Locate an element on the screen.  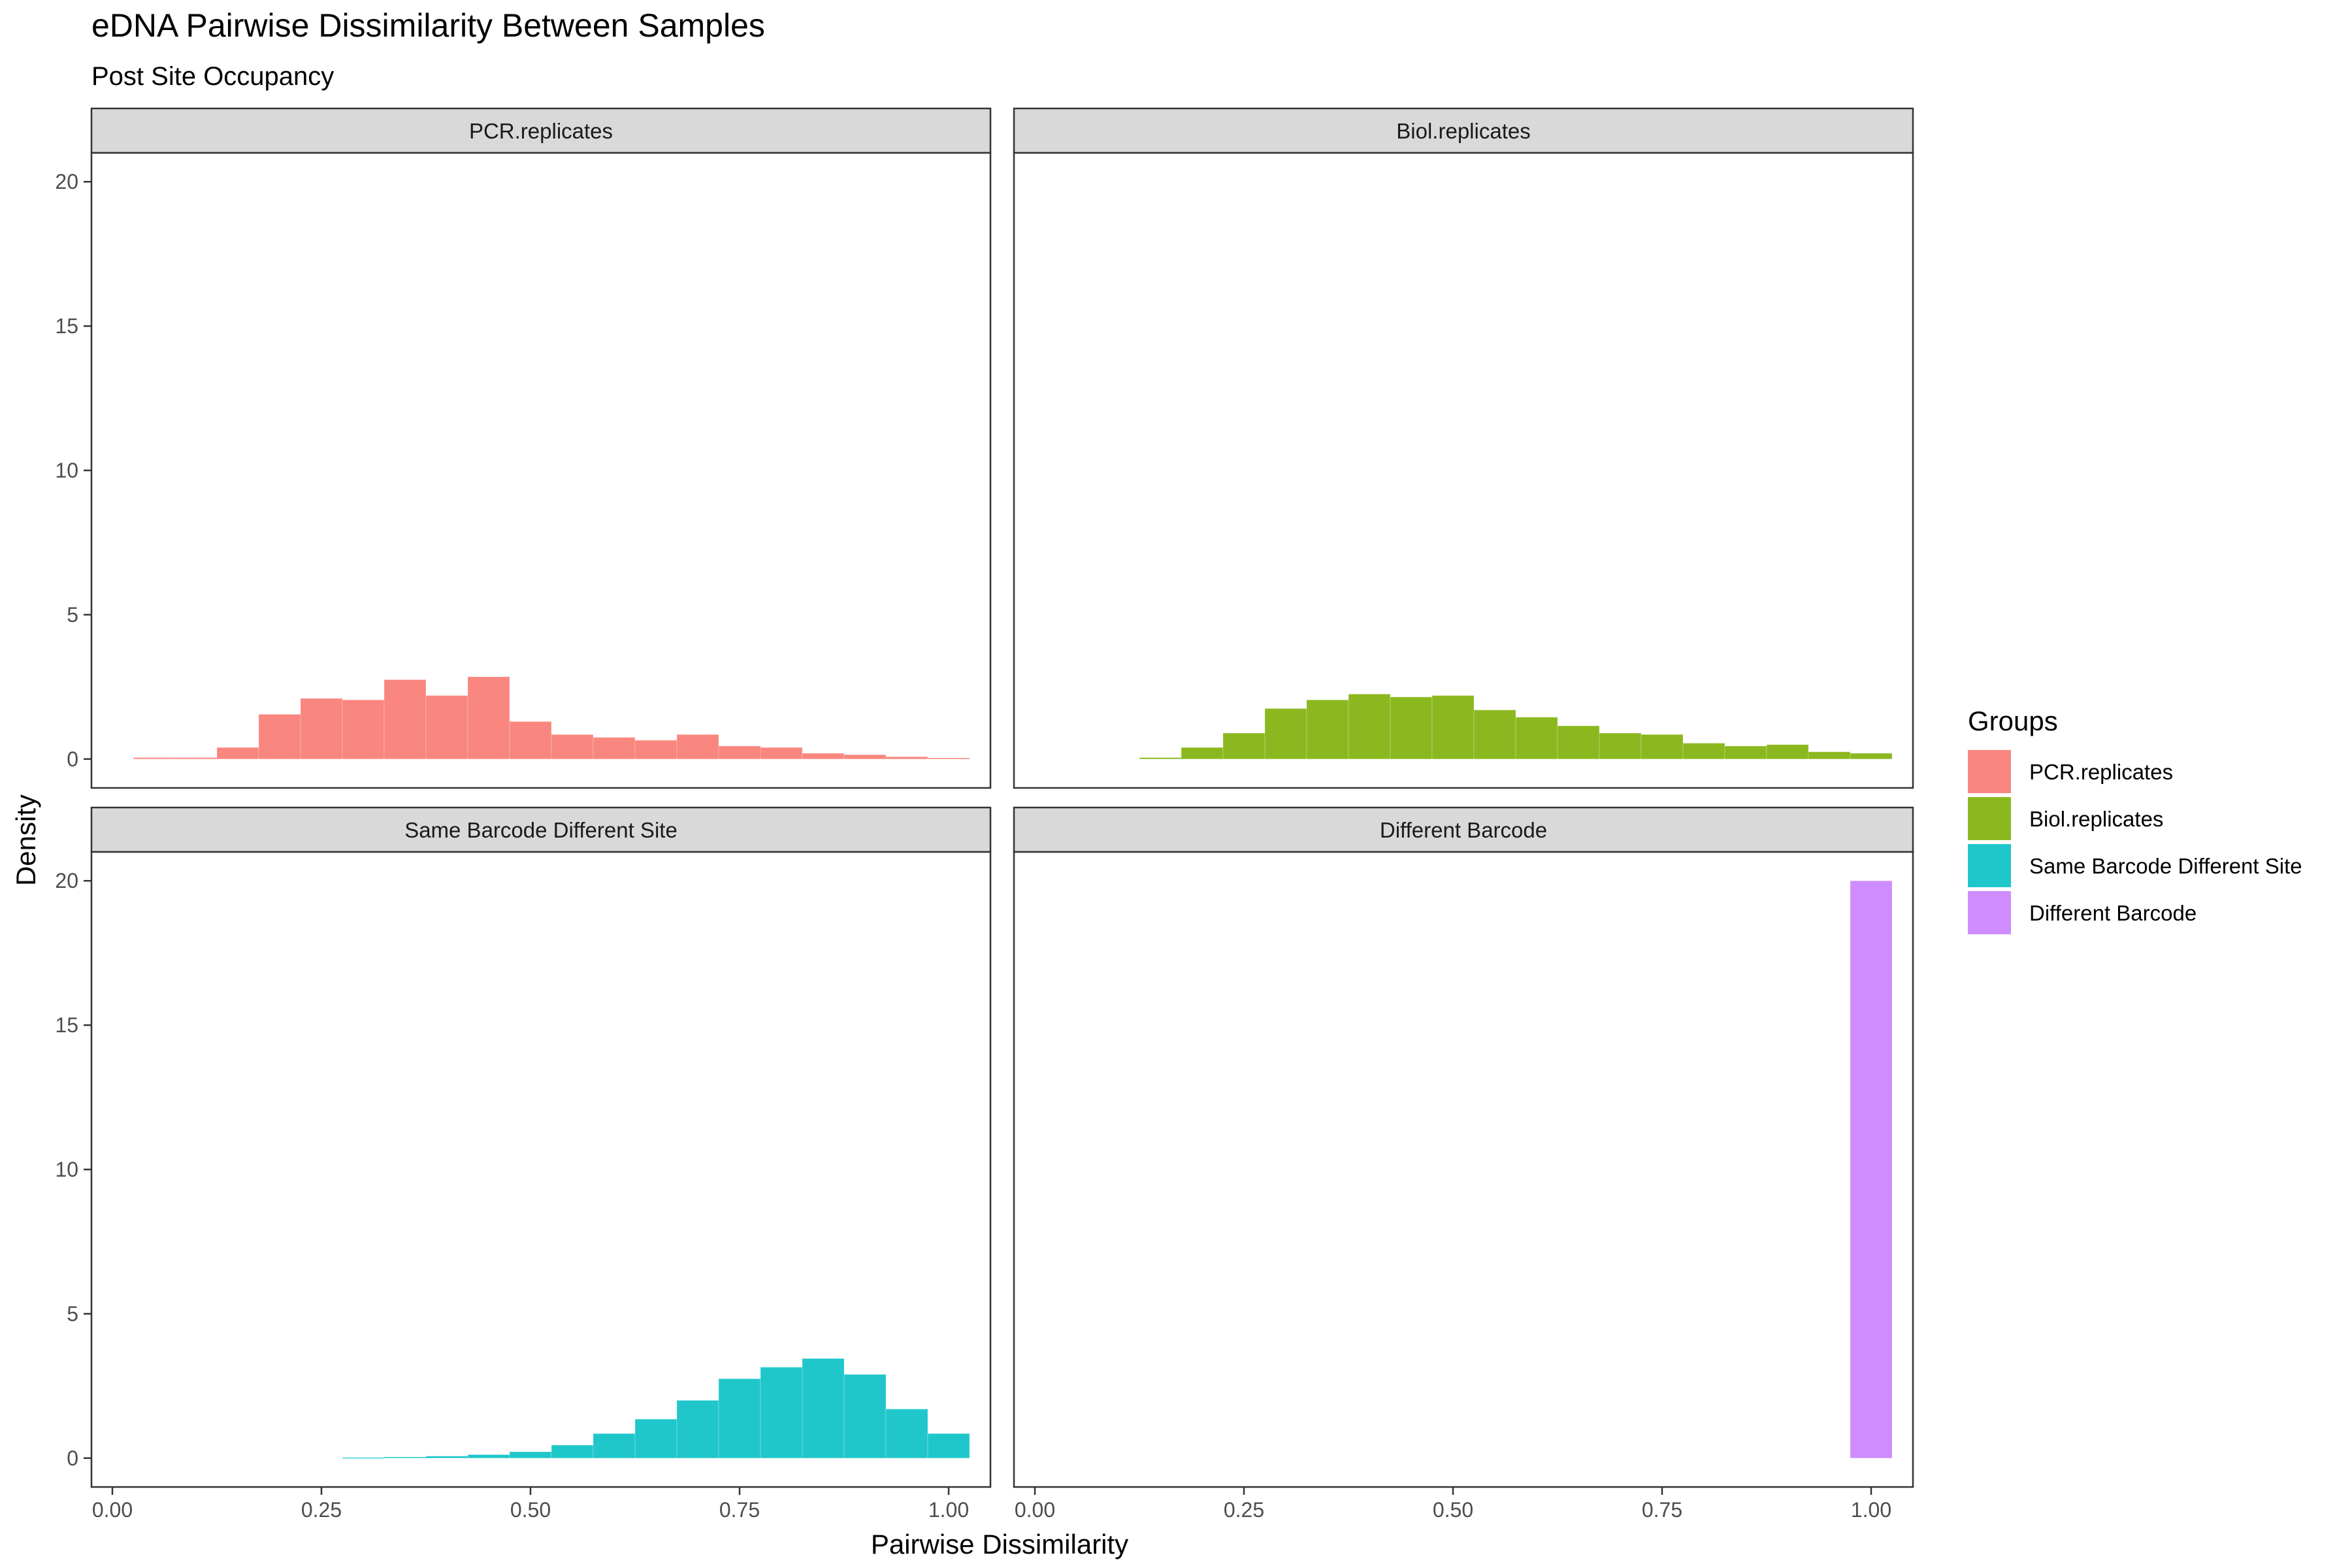
legend-item-biol-replicates: Biol.replicates is located at coordinates (2065, 818).